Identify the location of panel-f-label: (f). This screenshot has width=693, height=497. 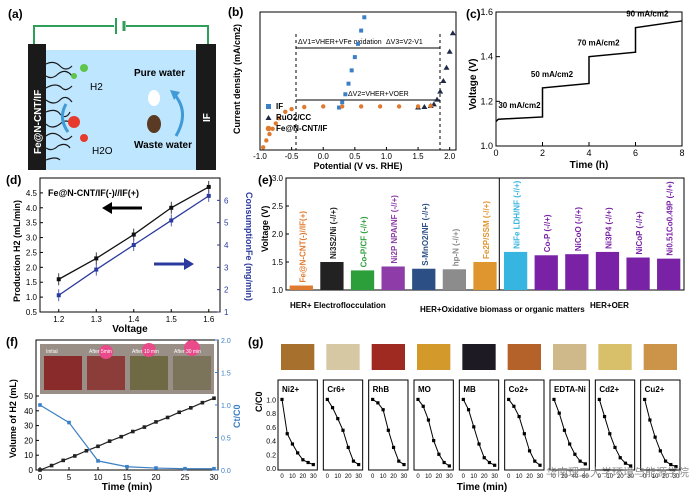
(12, 342).